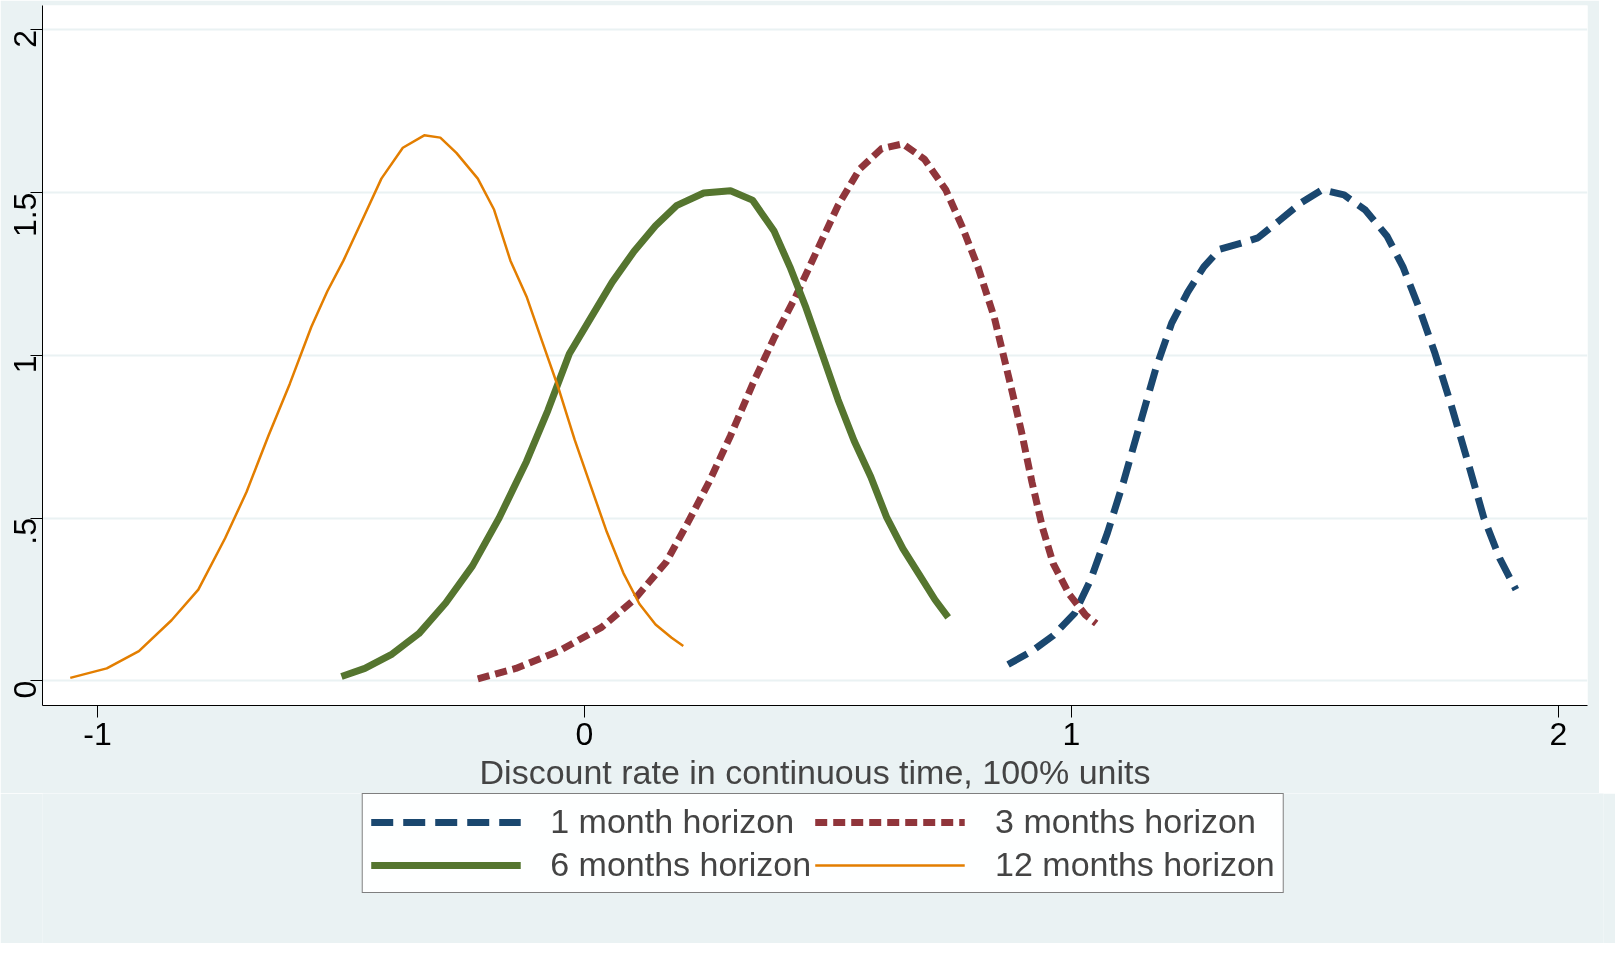  Describe the element at coordinates (1125, 821) in the screenshot. I see `legend-label: 3 months horizon` at that location.